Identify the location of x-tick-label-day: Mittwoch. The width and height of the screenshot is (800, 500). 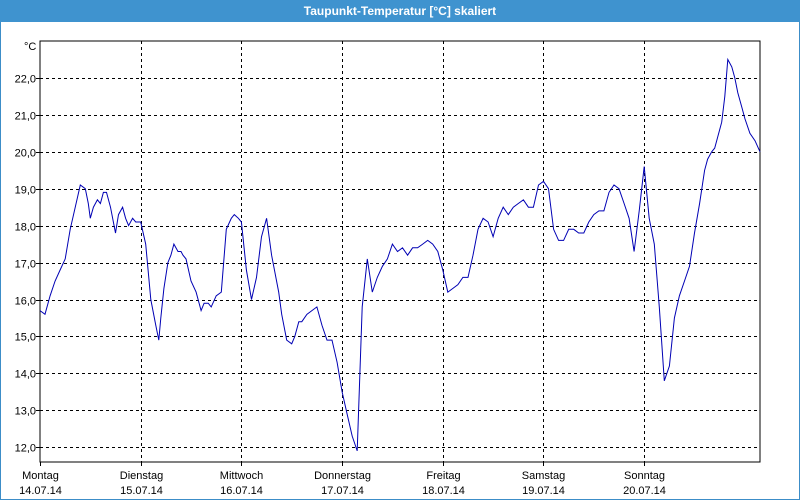
(241, 476).